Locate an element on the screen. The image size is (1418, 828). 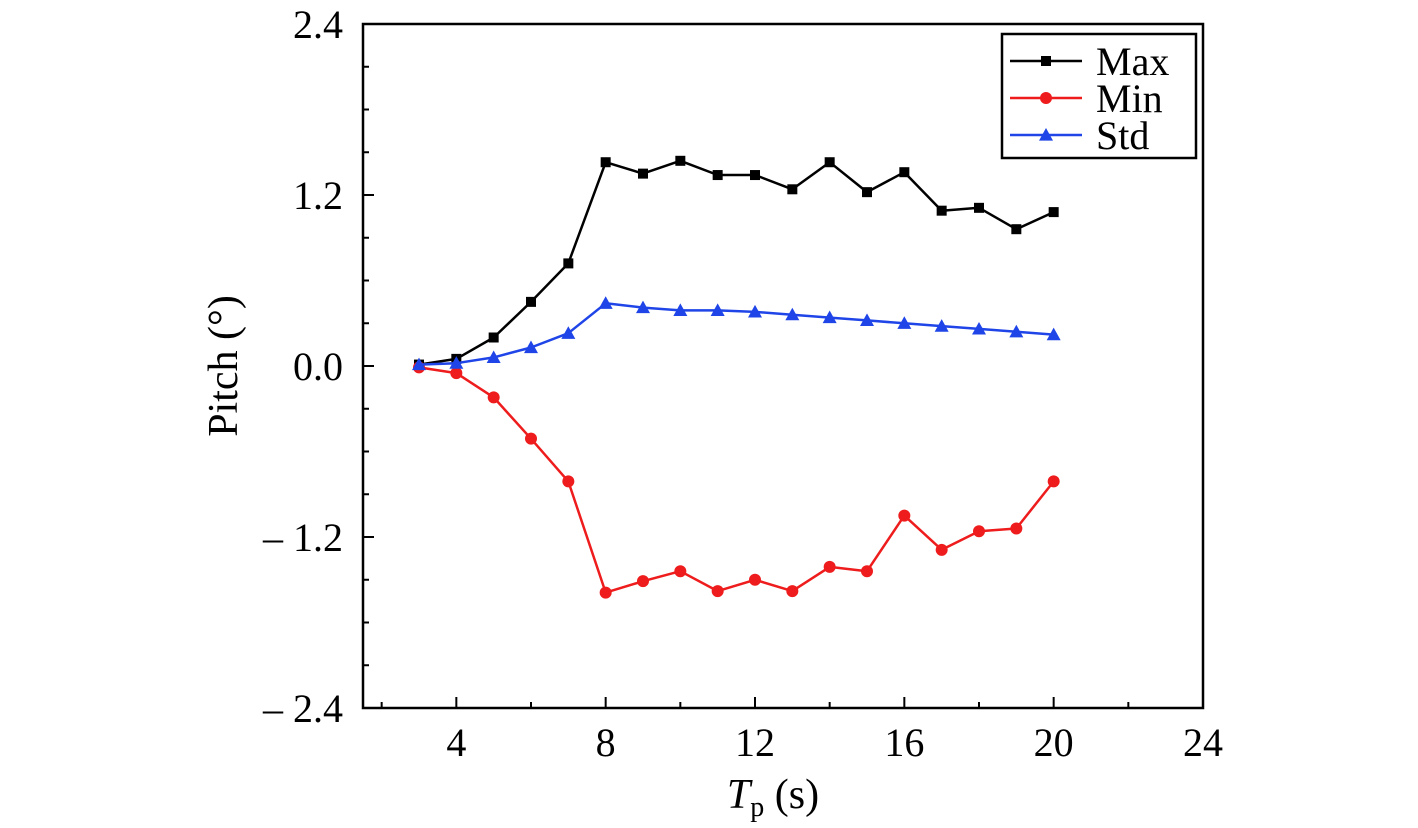
y-tick-label: – 1.2 is located at coordinates (302, 537).